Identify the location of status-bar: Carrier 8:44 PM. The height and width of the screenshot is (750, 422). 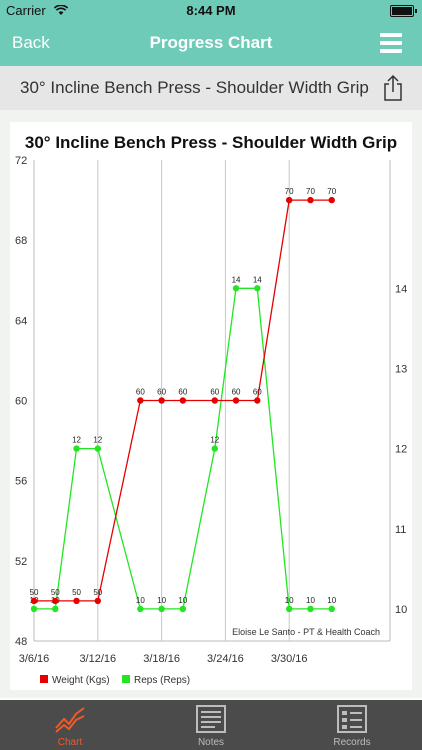
(211, 11).